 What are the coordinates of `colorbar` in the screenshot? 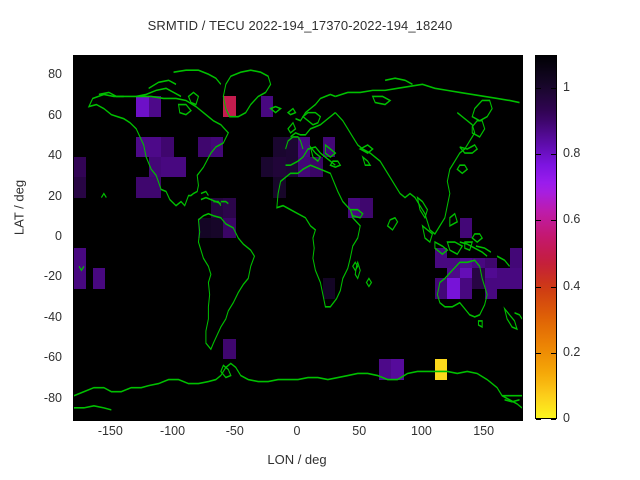 It's located at (546, 237).